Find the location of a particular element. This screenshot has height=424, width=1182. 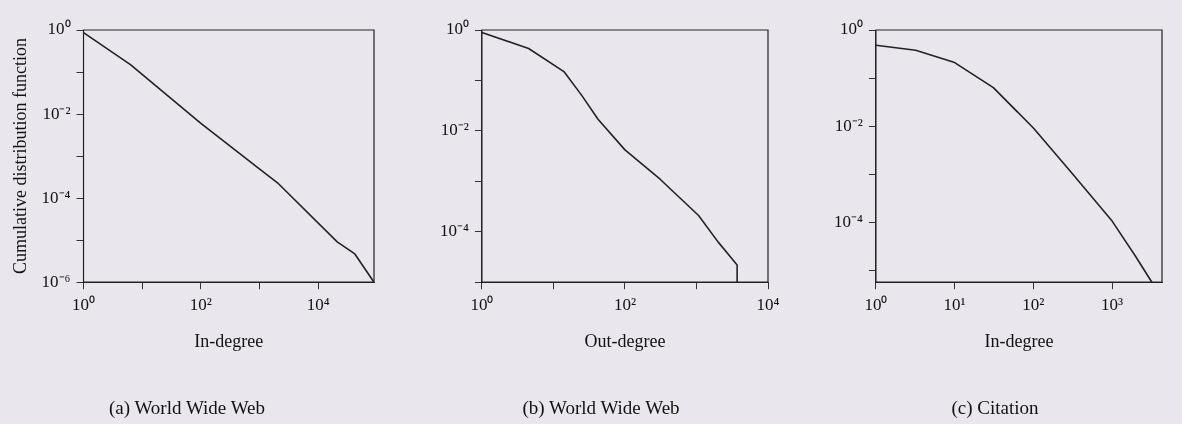

x-axis-title: Out-degree is located at coordinates (625, 341).